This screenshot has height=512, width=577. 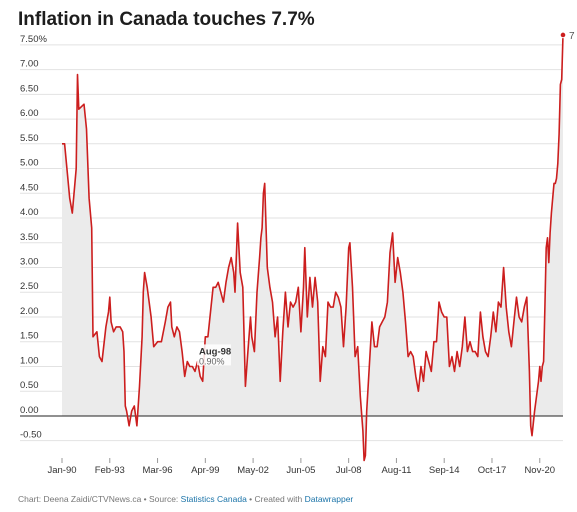 What do you see at coordinates (31, 435) in the screenshot?
I see `y-tick-label: -0.50` at bounding box center [31, 435].